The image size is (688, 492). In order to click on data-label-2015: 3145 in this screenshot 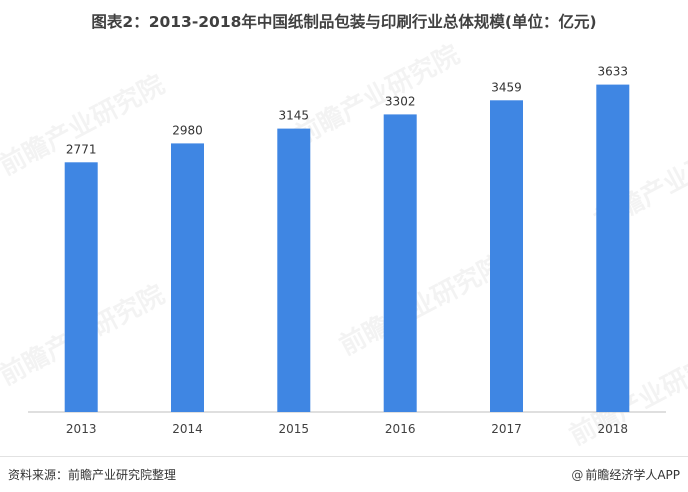, I will do `click(294, 116)`.